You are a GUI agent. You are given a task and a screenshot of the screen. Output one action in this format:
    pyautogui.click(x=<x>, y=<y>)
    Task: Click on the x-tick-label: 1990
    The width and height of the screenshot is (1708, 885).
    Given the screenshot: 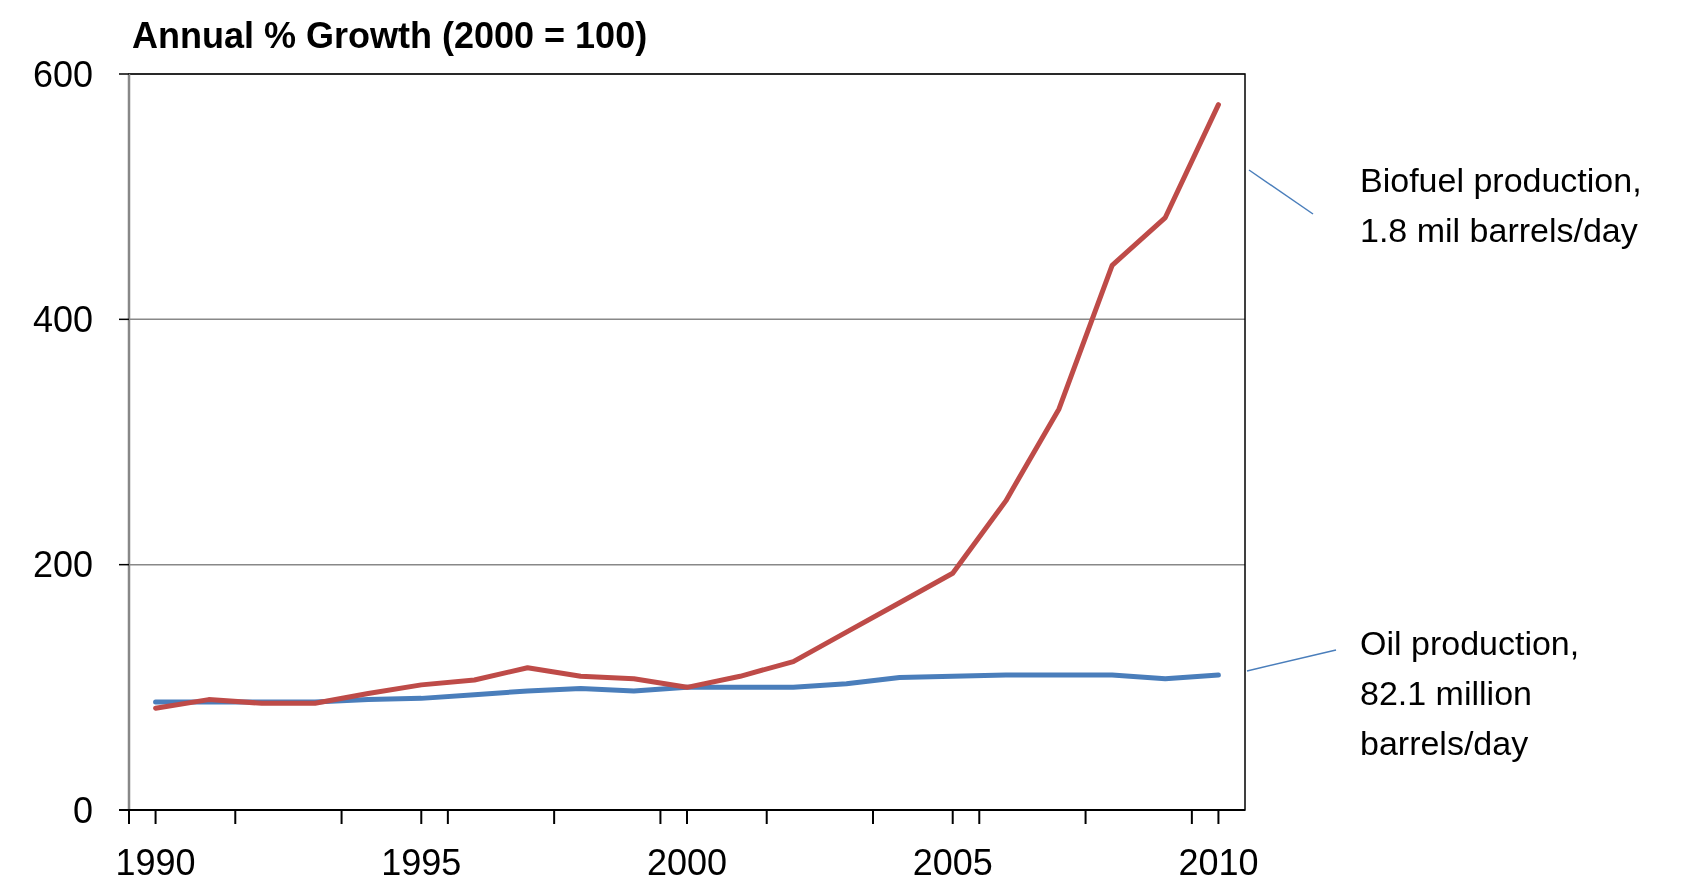 What is the action you would take?
    pyautogui.click(x=155, y=862)
    